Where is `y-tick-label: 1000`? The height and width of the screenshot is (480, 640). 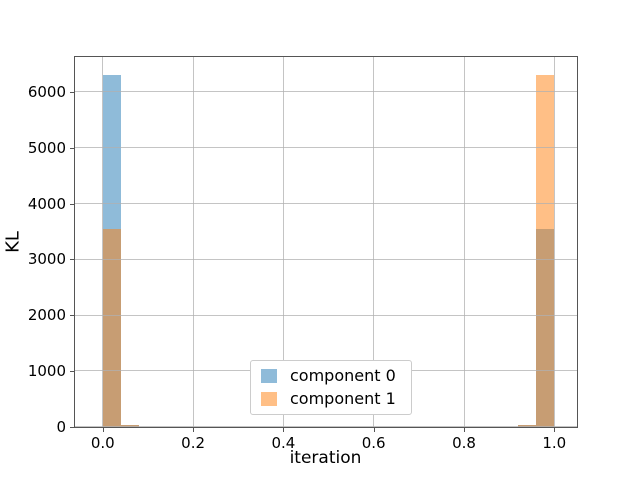
y-tick-label: 1000 is located at coordinates (46, 370).